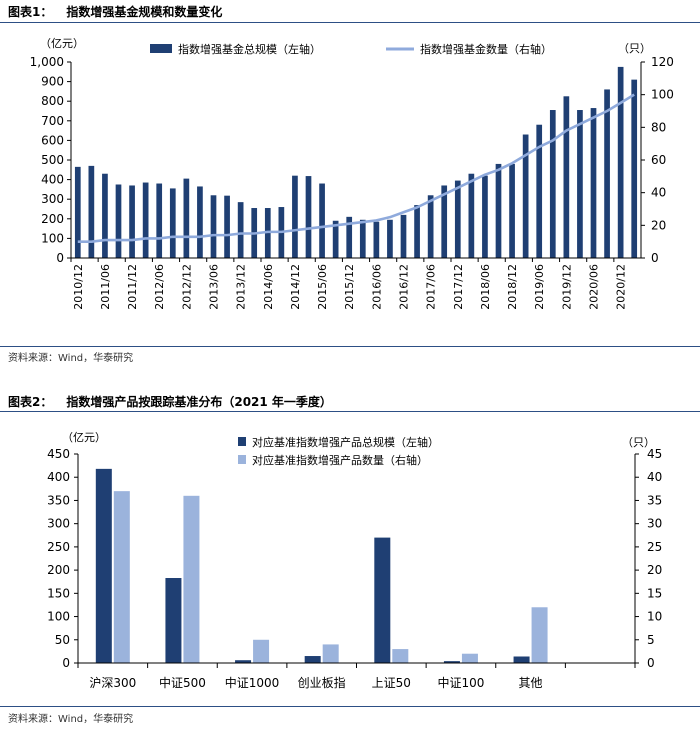 This screenshot has width=700, height=731. I want to click on figure-1-title: 图表1： 指数增强基金规模和数量变化, so click(115, 11).